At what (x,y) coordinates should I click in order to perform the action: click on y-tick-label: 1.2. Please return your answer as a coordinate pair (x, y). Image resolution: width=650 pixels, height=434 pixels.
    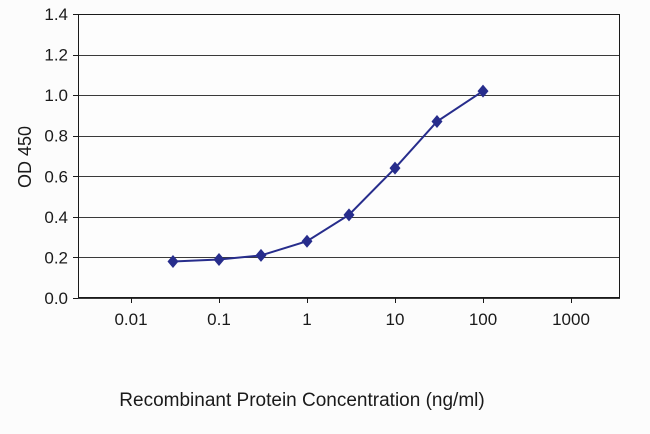
    Looking at the image, I should click on (56, 55).